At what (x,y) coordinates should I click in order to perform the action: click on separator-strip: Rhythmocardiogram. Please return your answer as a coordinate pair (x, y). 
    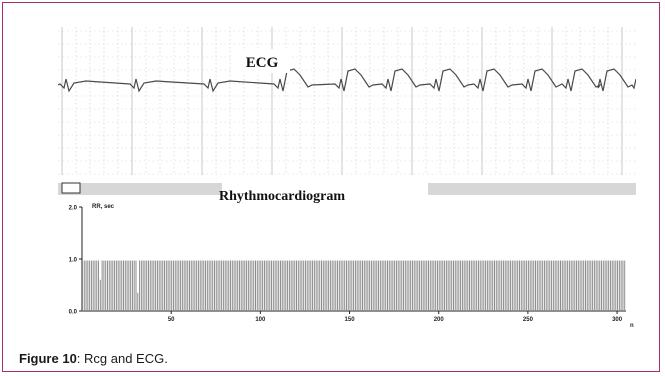
    Looking at the image, I should click on (347, 193).